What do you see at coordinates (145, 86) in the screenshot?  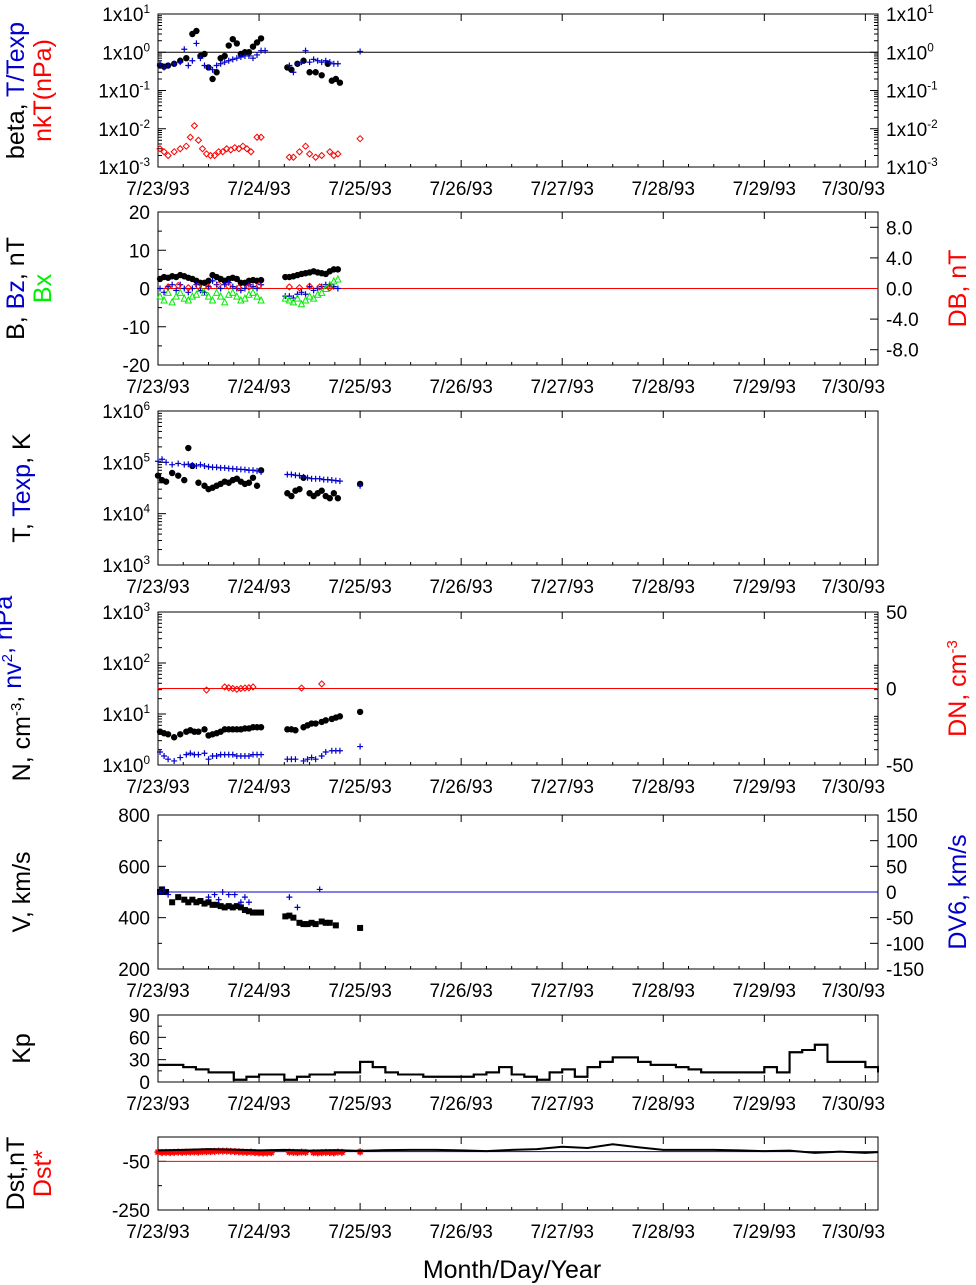 I see `tick-exponent: -1` at bounding box center [145, 86].